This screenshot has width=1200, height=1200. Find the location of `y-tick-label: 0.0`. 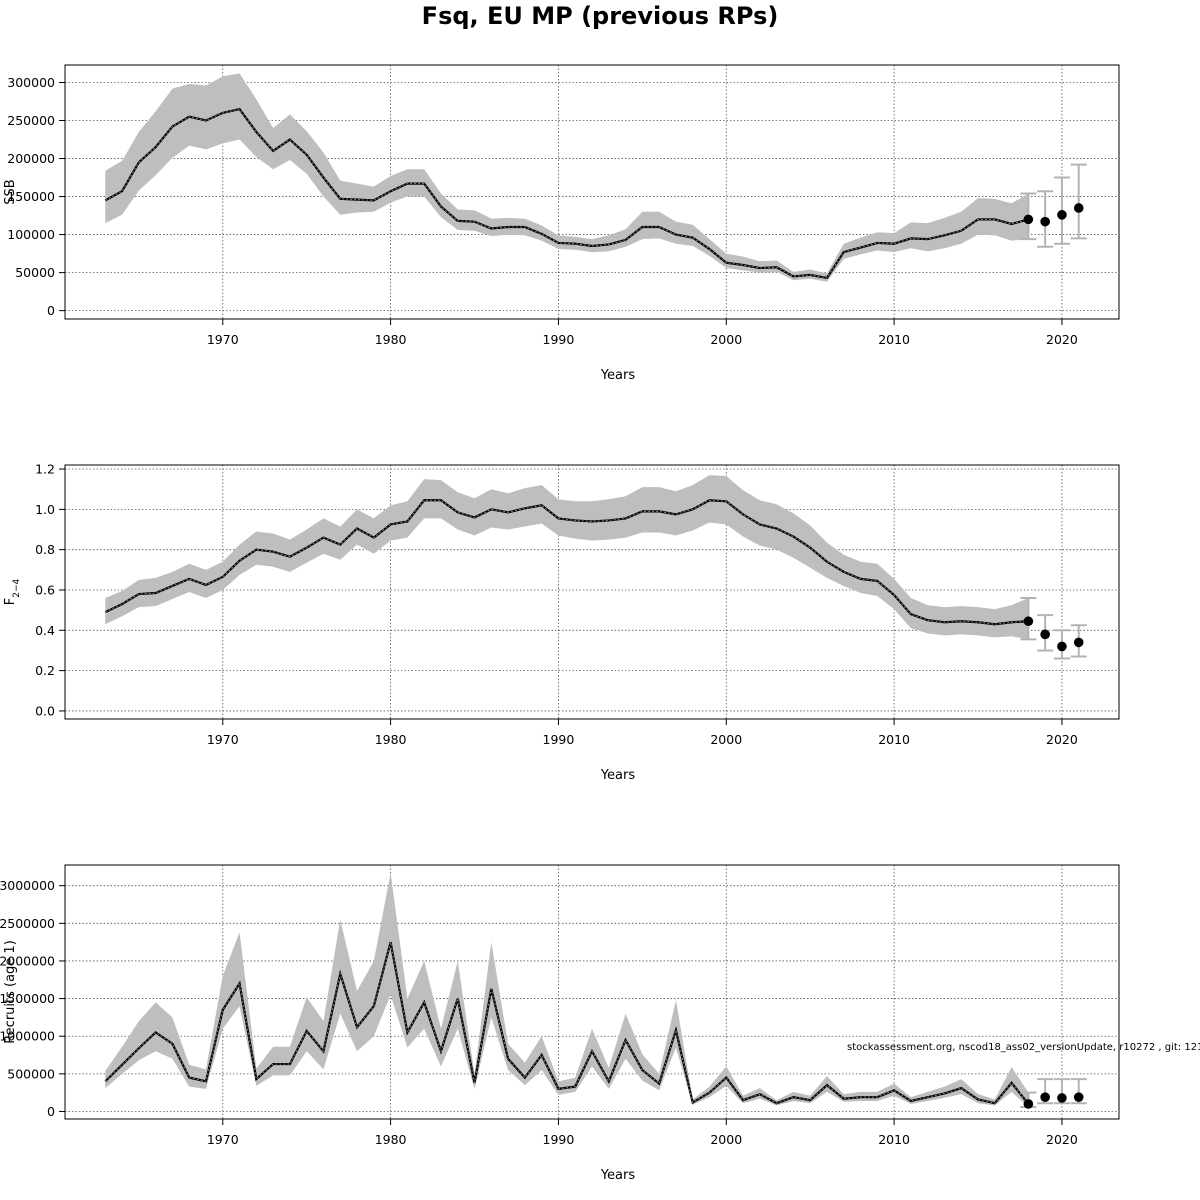

y-tick-label: 0.0 is located at coordinates (45, 710).